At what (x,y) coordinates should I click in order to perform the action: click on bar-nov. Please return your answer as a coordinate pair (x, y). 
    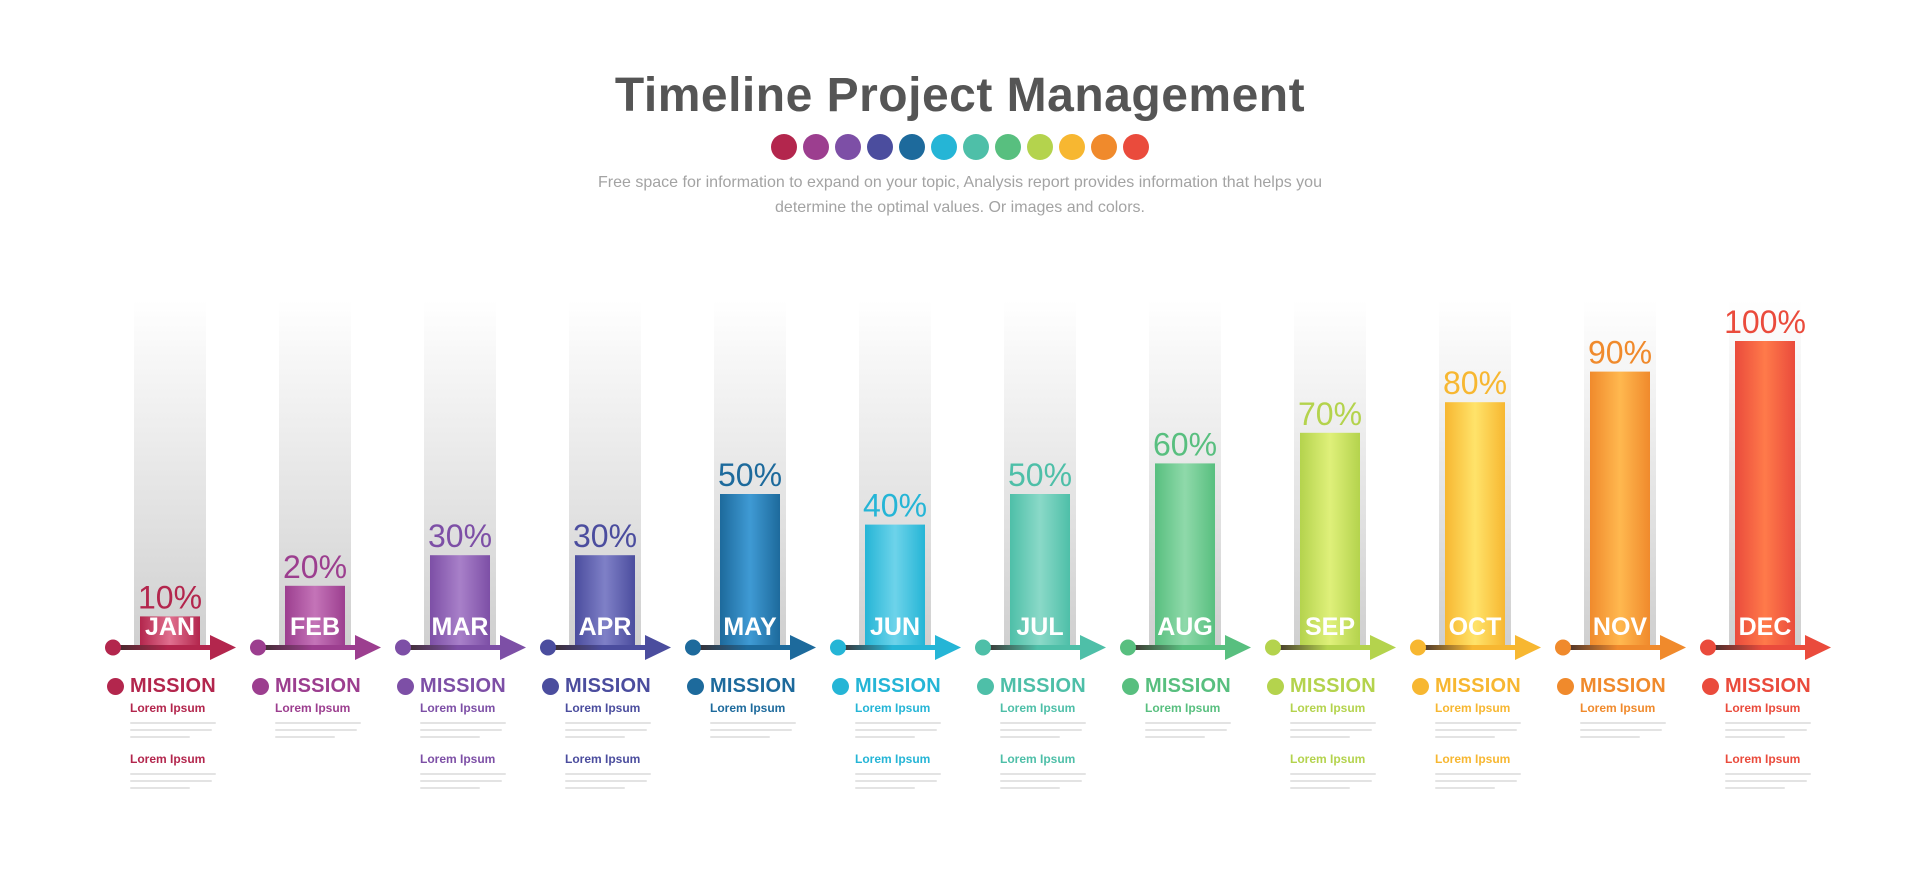
    Looking at the image, I should click on (1620, 509).